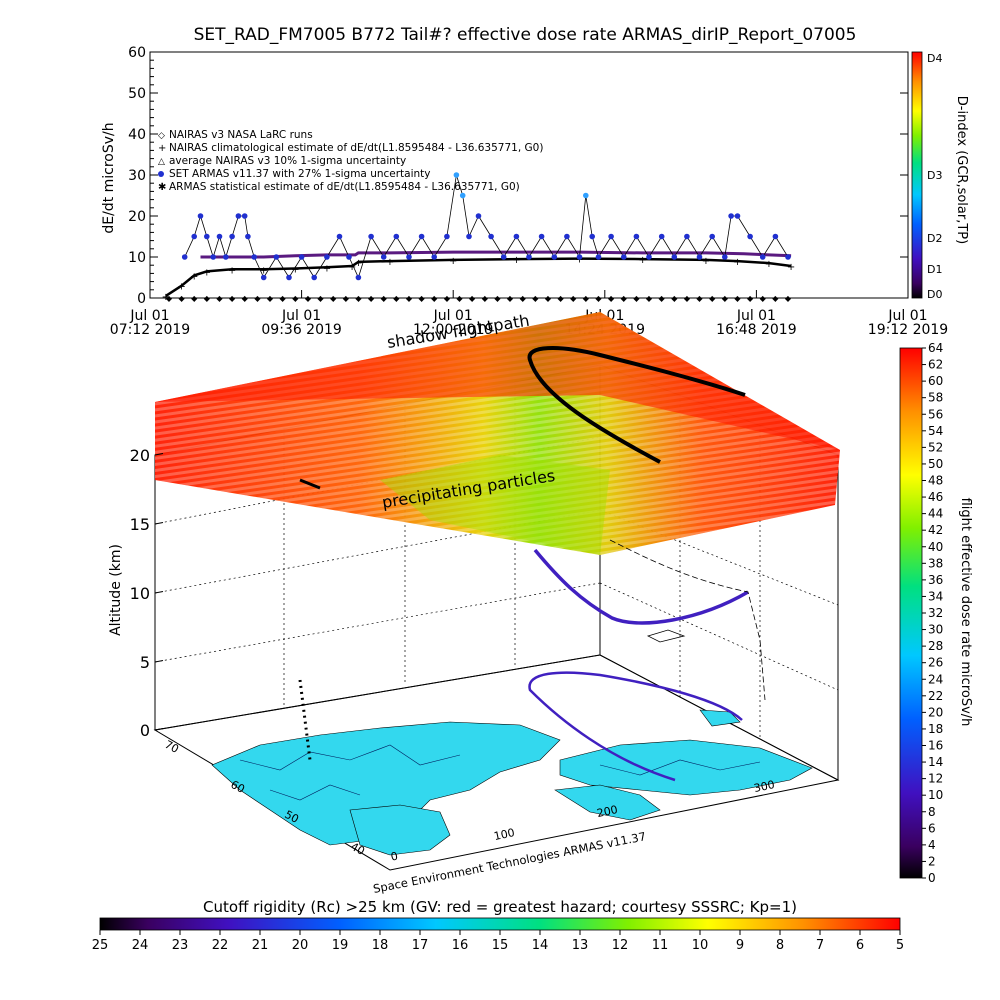 The height and width of the screenshot is (1000, 1000). I want to click on dose-tick-label: 8, so click(932, 812).